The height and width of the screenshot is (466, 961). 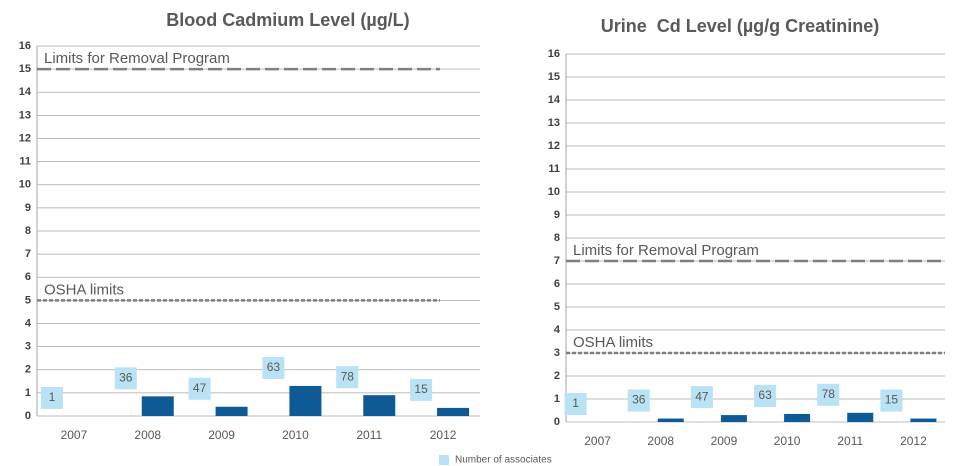 What do you see at coordinates (444, 460) in the screenshot?
I see `legend-swatch` at bounding box center [444, 460].